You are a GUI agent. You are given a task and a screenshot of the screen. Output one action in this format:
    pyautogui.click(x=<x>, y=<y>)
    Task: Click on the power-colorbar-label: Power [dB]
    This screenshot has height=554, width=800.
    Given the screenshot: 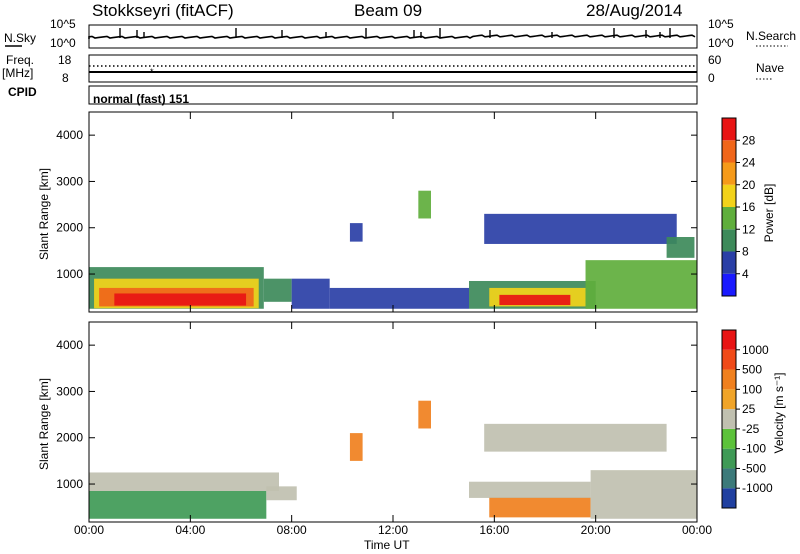 What is the action you would take?
    pyautogui.click(x=769, y=213)
    